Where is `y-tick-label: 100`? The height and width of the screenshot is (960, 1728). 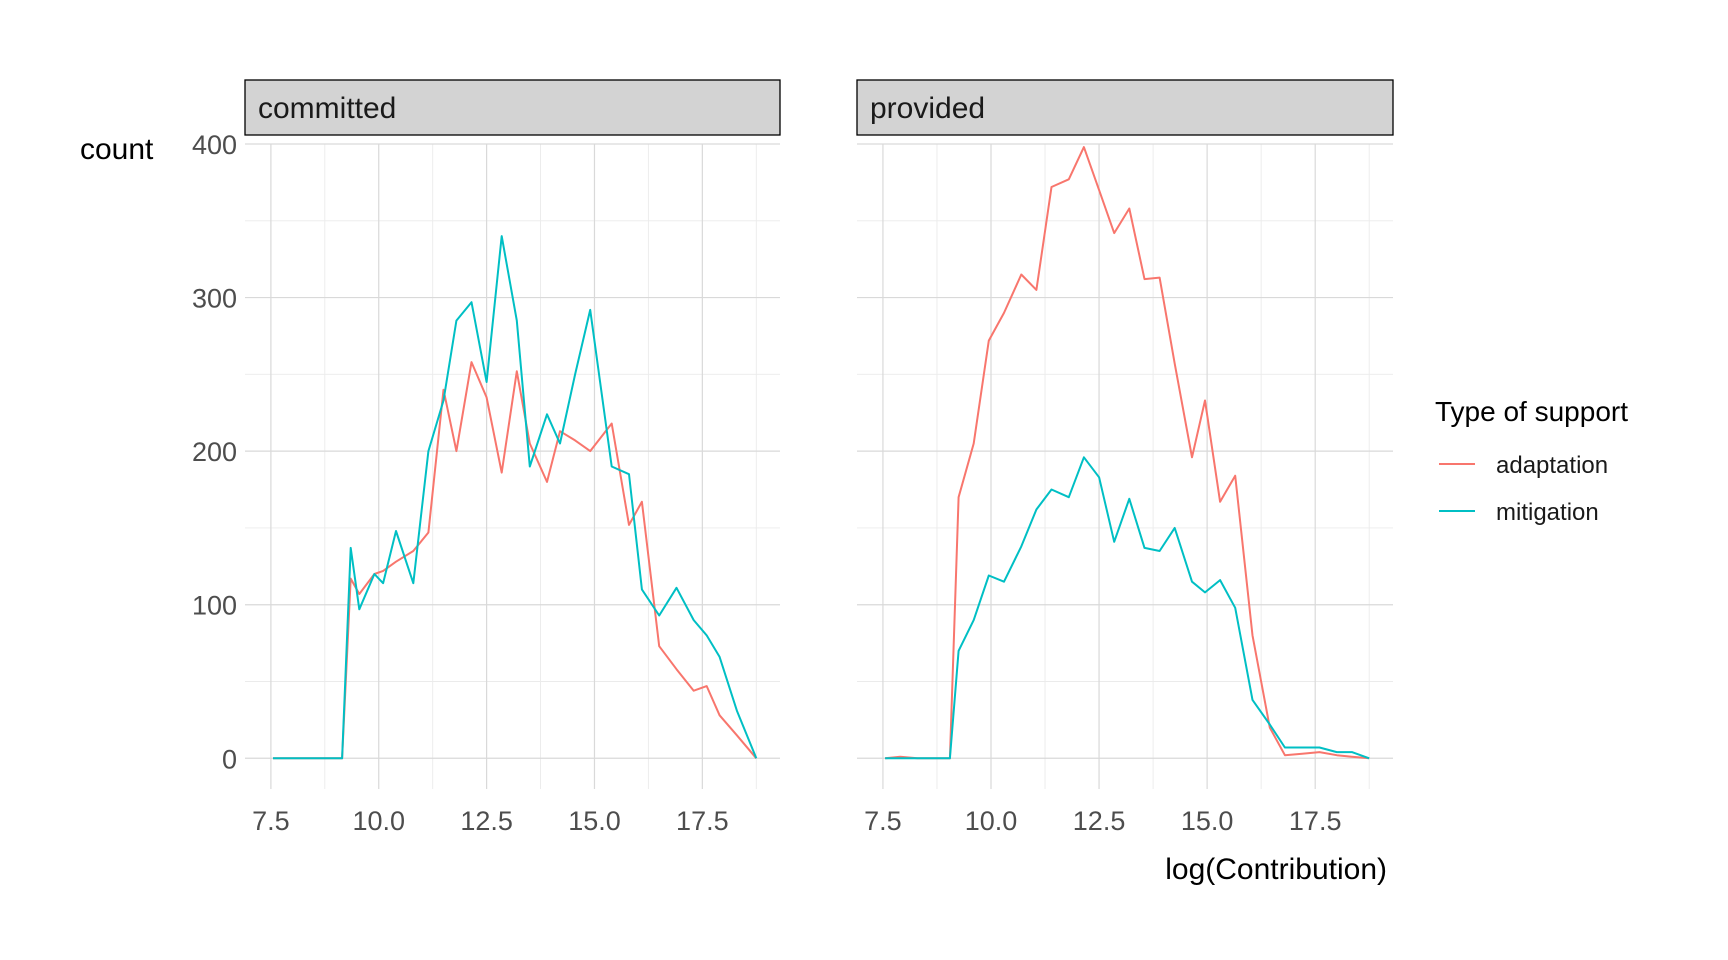
y-tick-label: 100 is located at coordinates (214, 606).